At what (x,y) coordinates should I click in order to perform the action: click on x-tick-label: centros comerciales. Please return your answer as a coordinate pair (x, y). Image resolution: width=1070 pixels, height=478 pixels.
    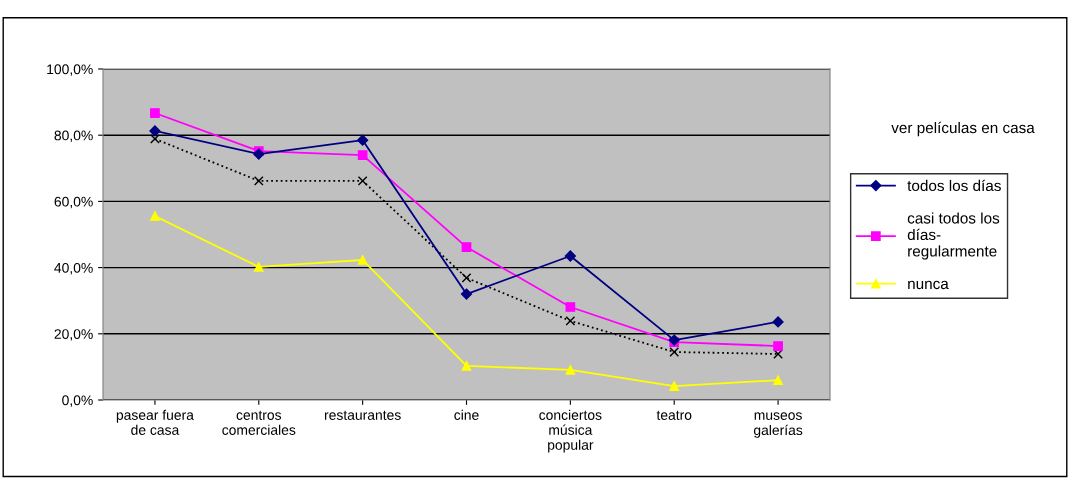
    Looking at the image, I should click on (259, 422).